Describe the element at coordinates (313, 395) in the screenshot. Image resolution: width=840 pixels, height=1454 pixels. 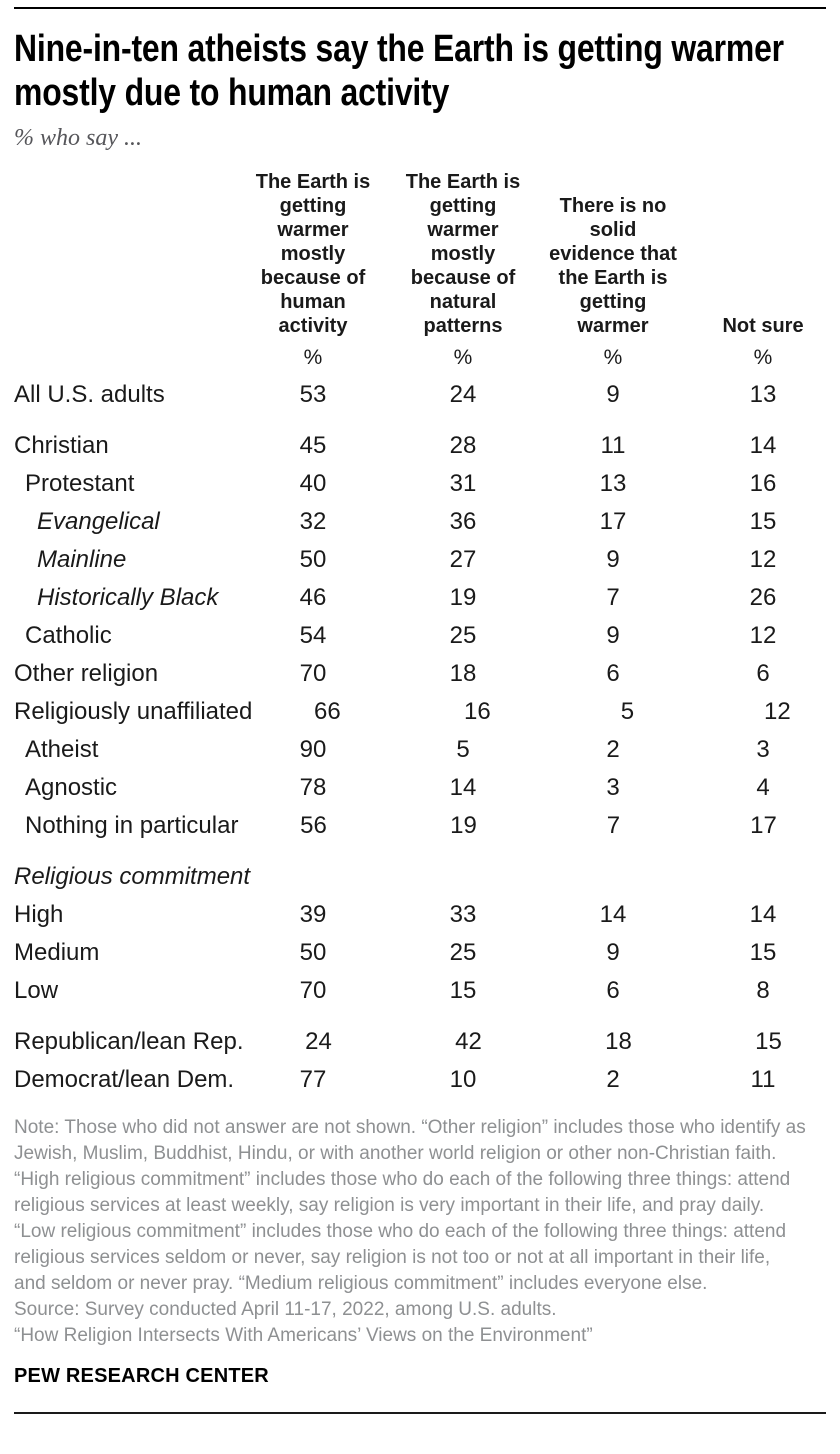
I see `value-cell: 53` at that location.